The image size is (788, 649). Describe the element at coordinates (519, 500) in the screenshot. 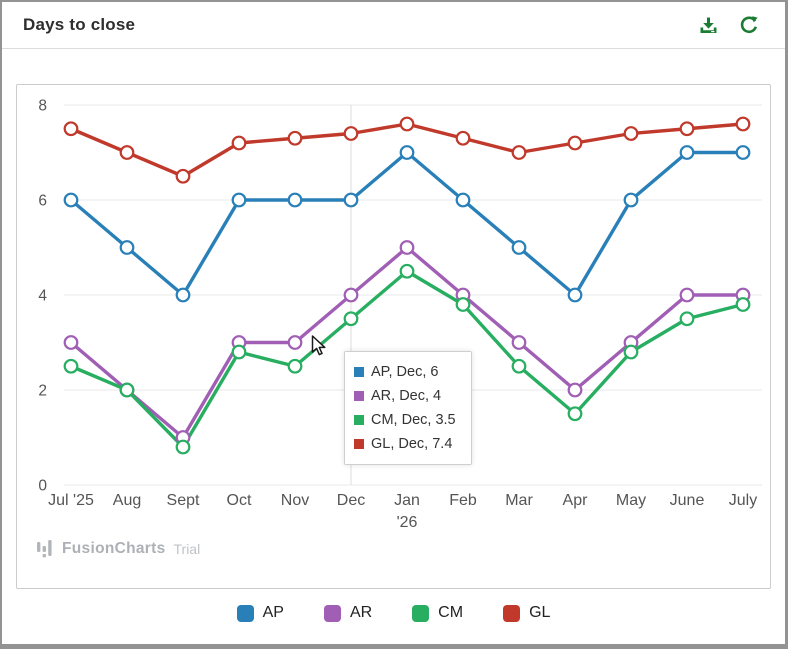

I see `svg-text: Mar` at that location.